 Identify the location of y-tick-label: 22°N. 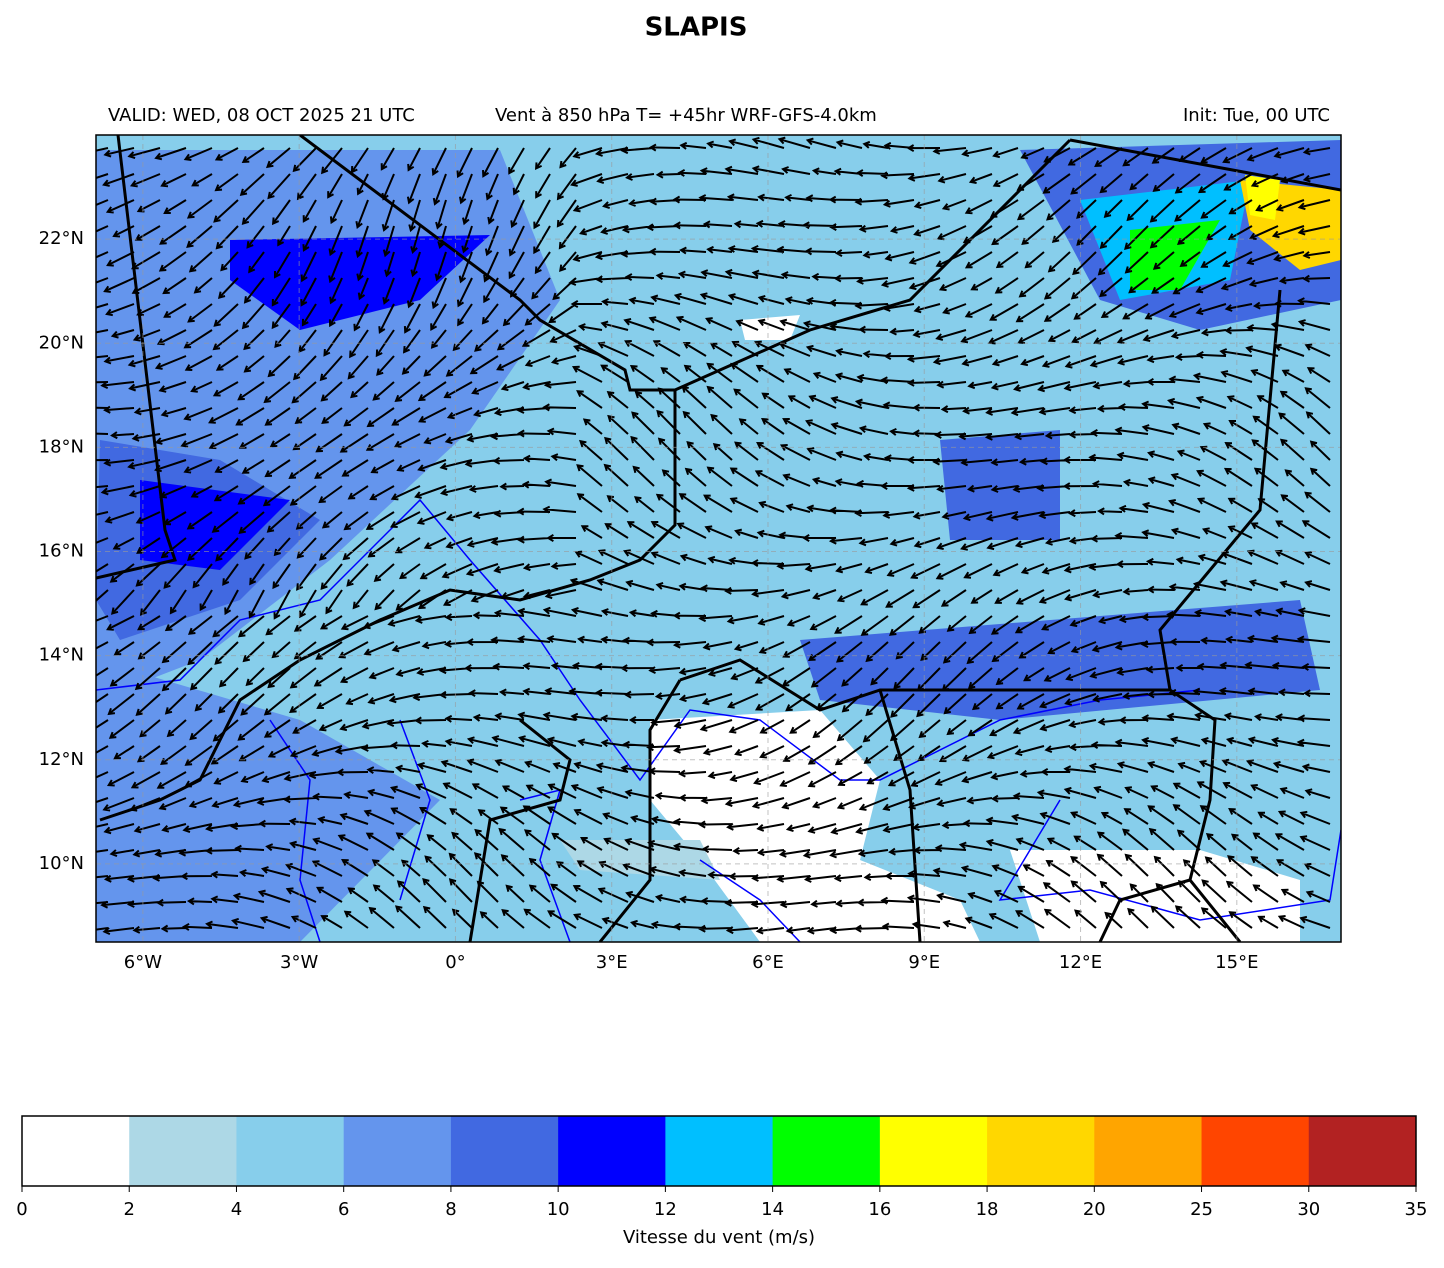
(61, 238).